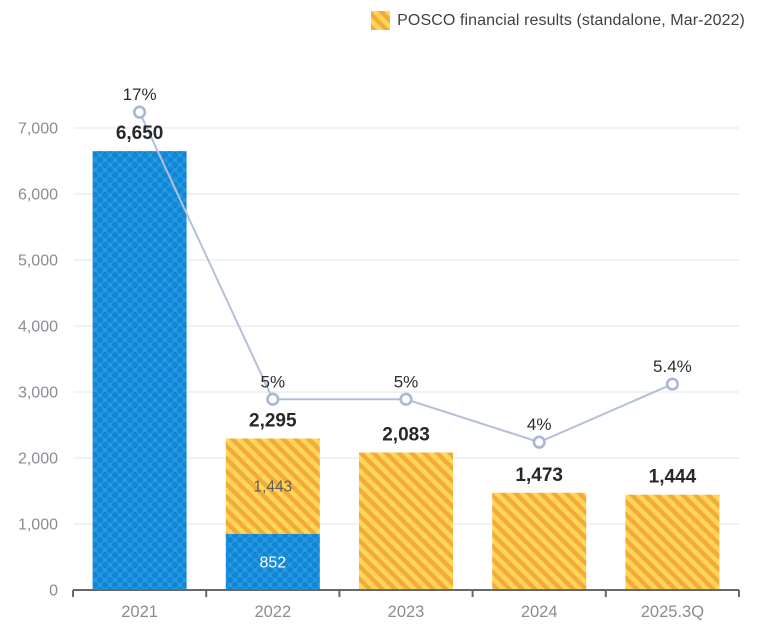  I want to click on percent-label: 5.4%, so click(672, 366).